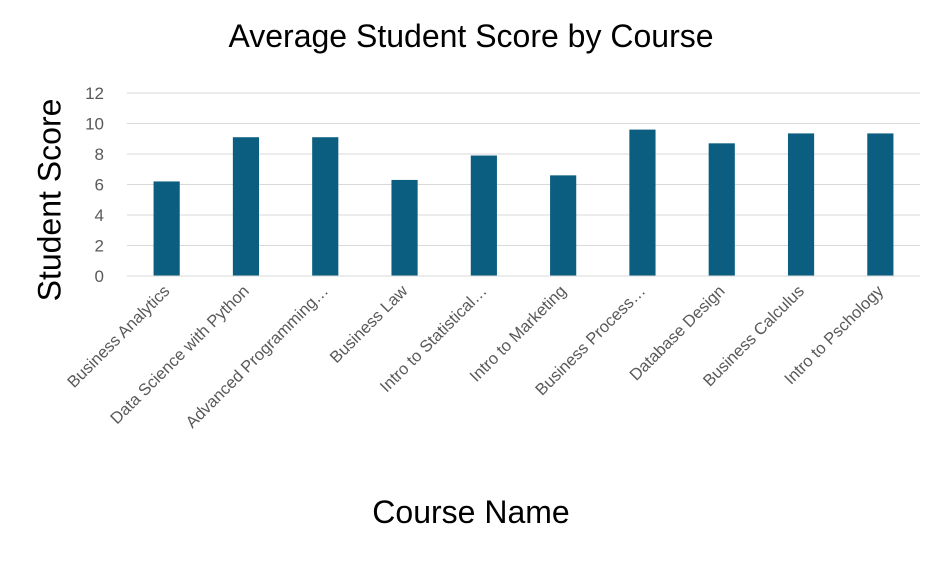 The image size is (942, 566). I want to click on y-tick-label: 0, so click(99, 276).